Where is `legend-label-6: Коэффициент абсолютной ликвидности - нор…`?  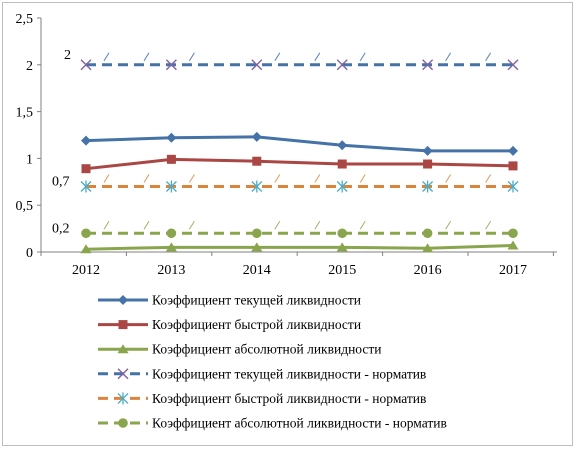
legend-label-6: Коэффициент абсолютной ликвидности - нор… is located at coordinates (299, 423).